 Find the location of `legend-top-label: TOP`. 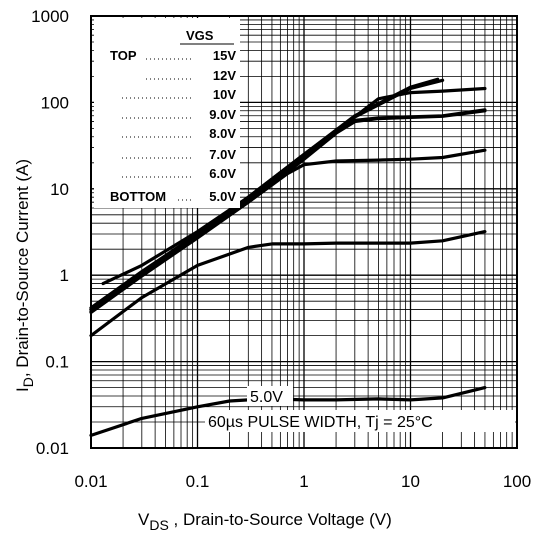

legend-top-label: TOP is located at coordinates (123, 55).